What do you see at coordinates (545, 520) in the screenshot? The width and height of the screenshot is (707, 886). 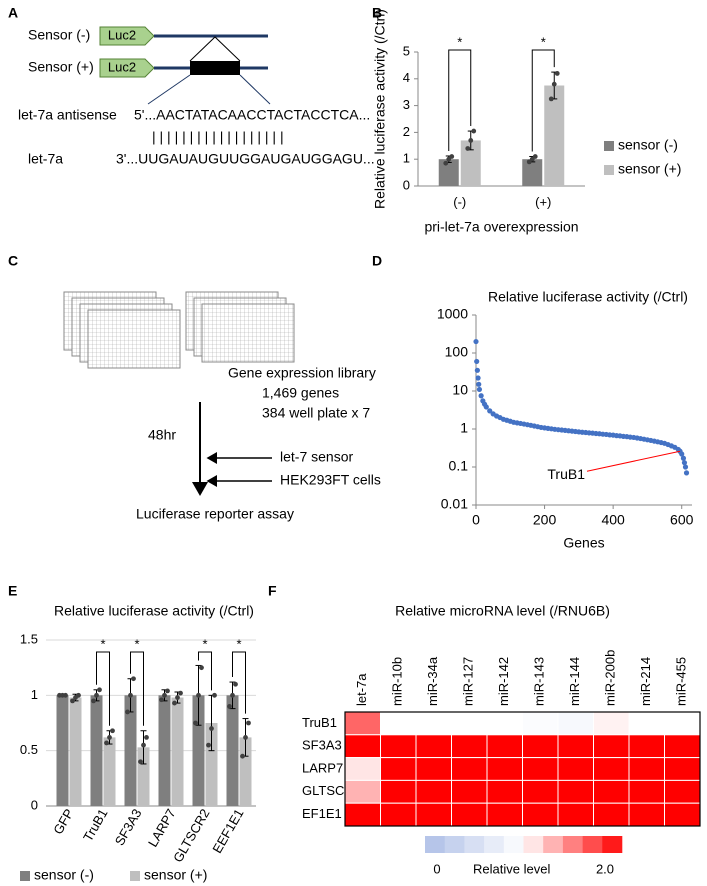 I see `x-tick-label: 200` at bounding box center [545, 520].